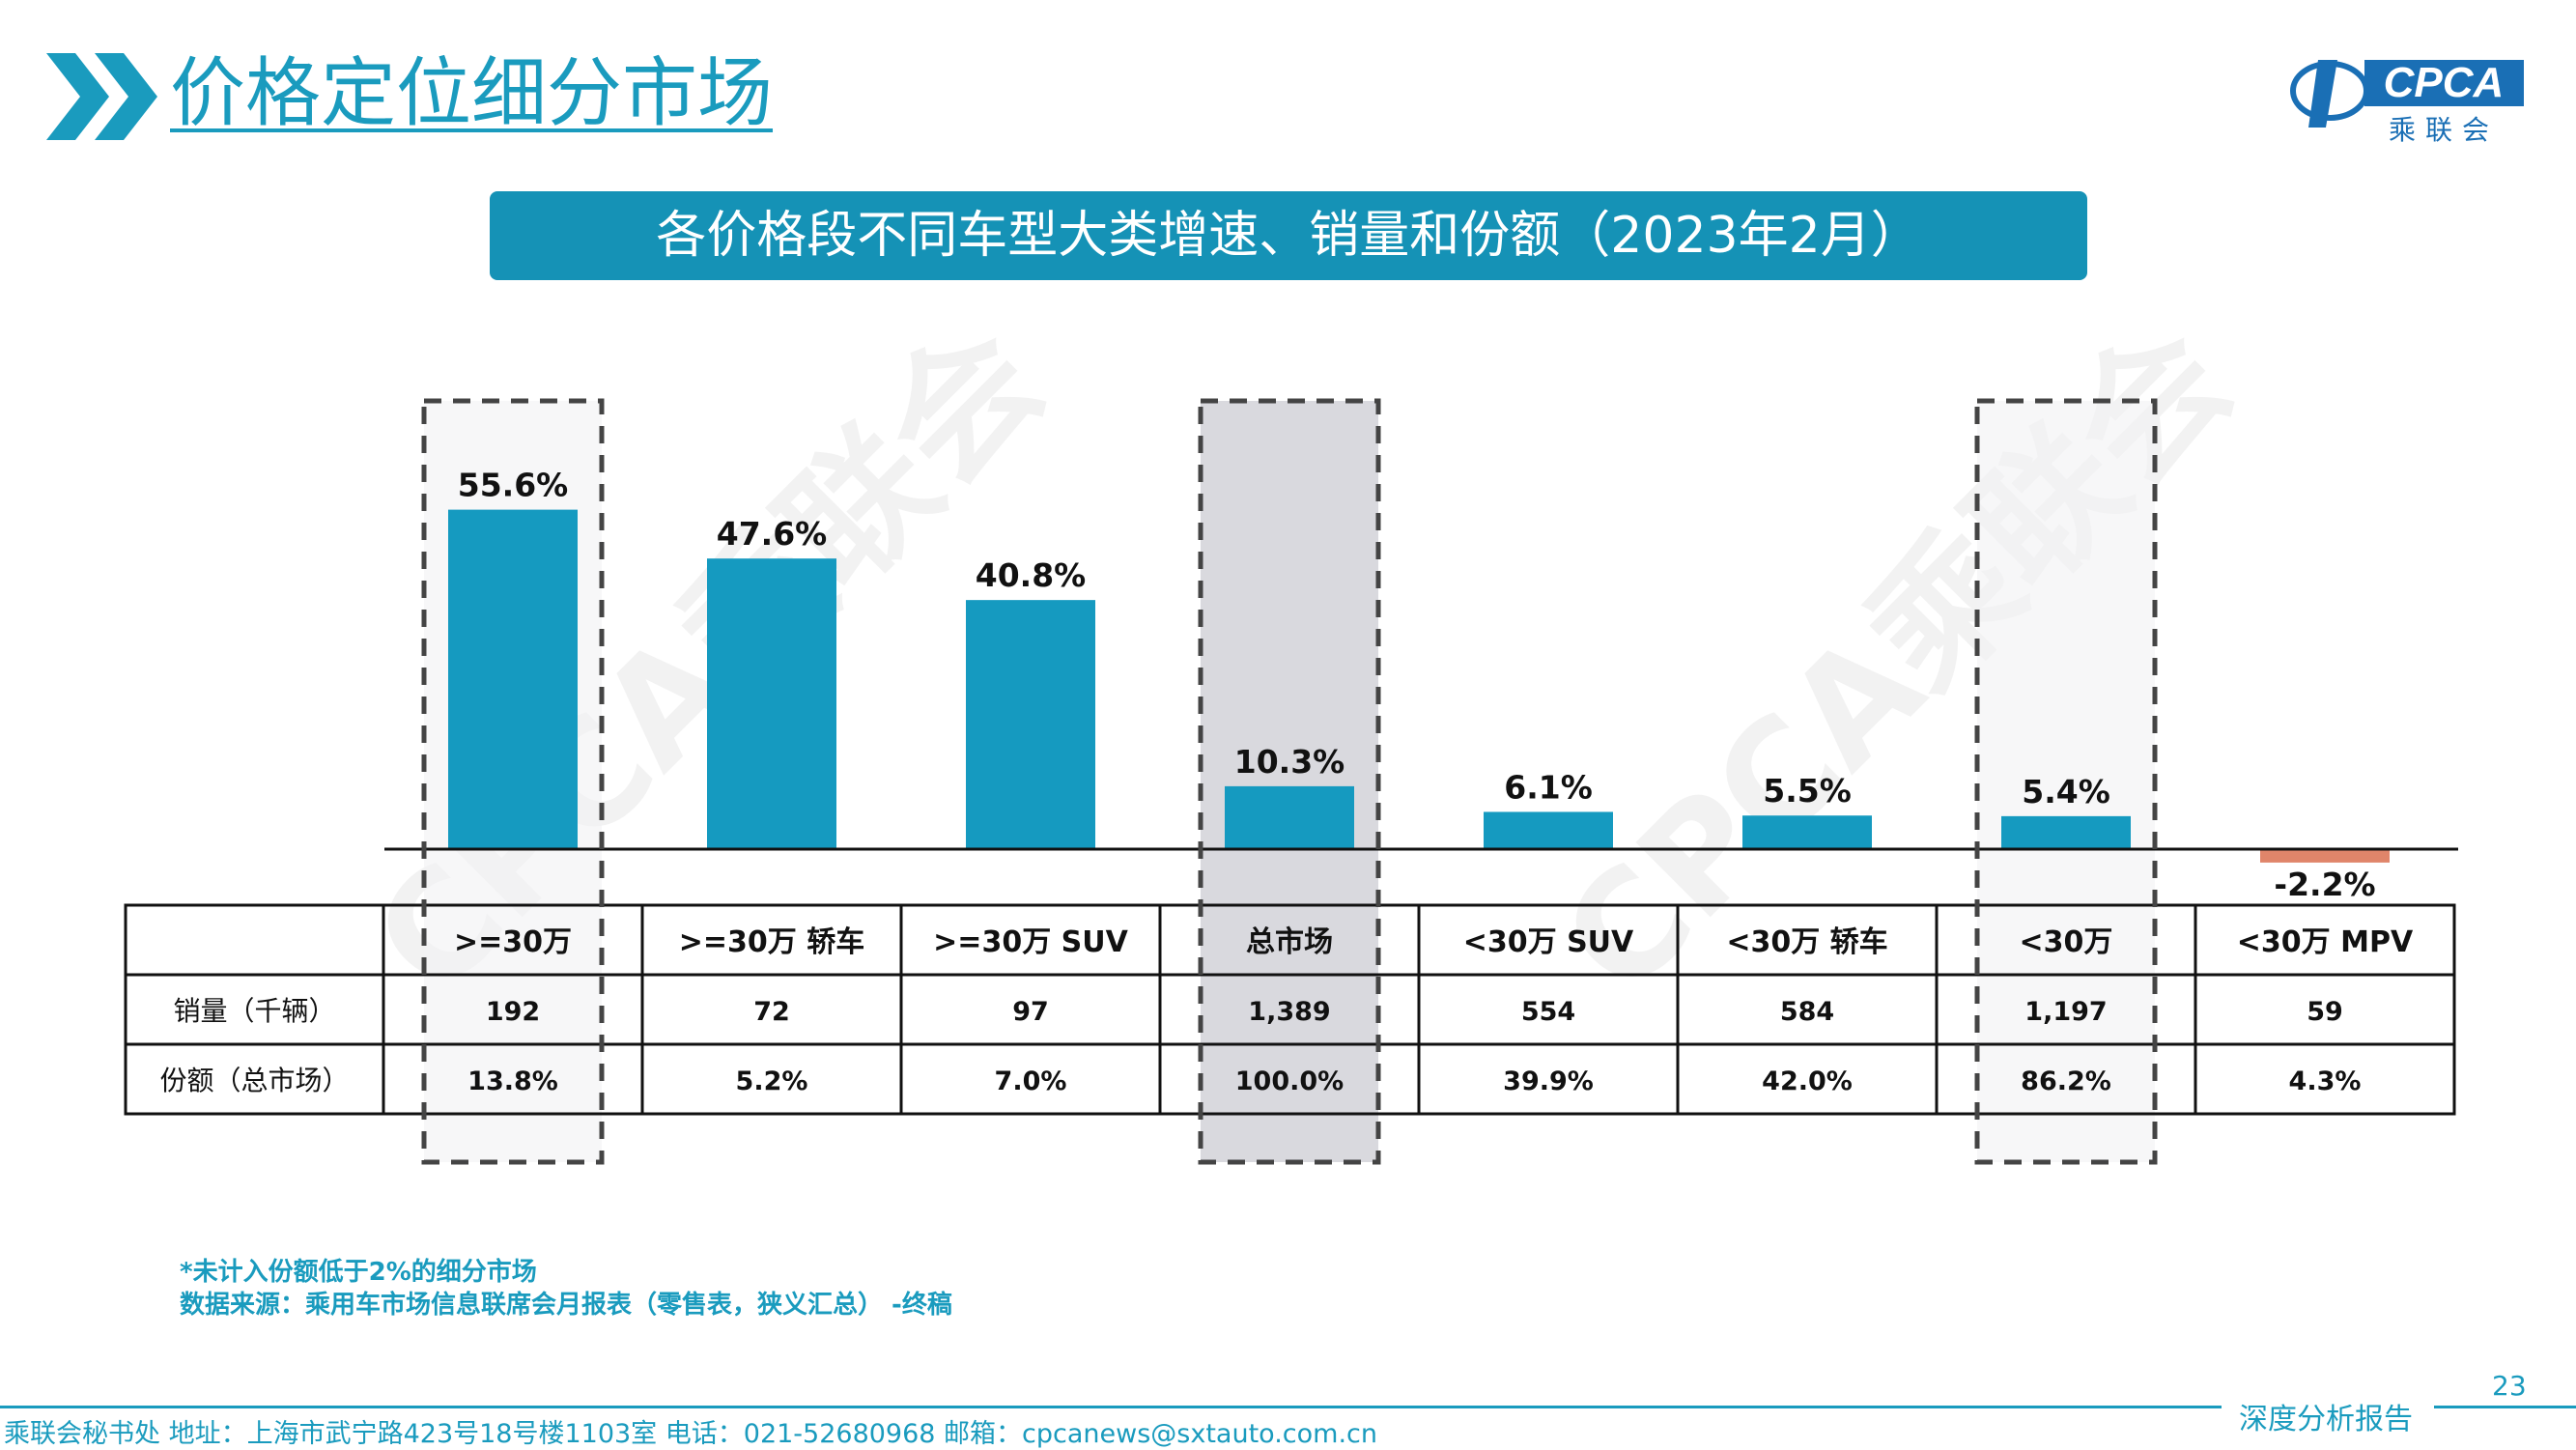 The image size is (2576, 1450). I want to click on report-label: 深度分析报告, so click(2326, 1420).